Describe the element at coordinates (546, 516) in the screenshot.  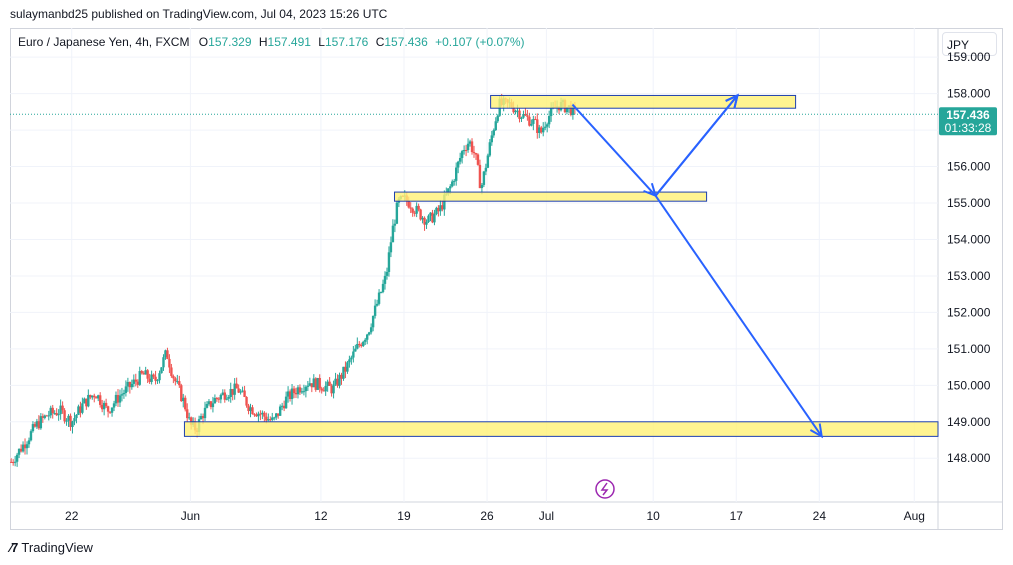
I see `x-tick-label: Jul` at that location.